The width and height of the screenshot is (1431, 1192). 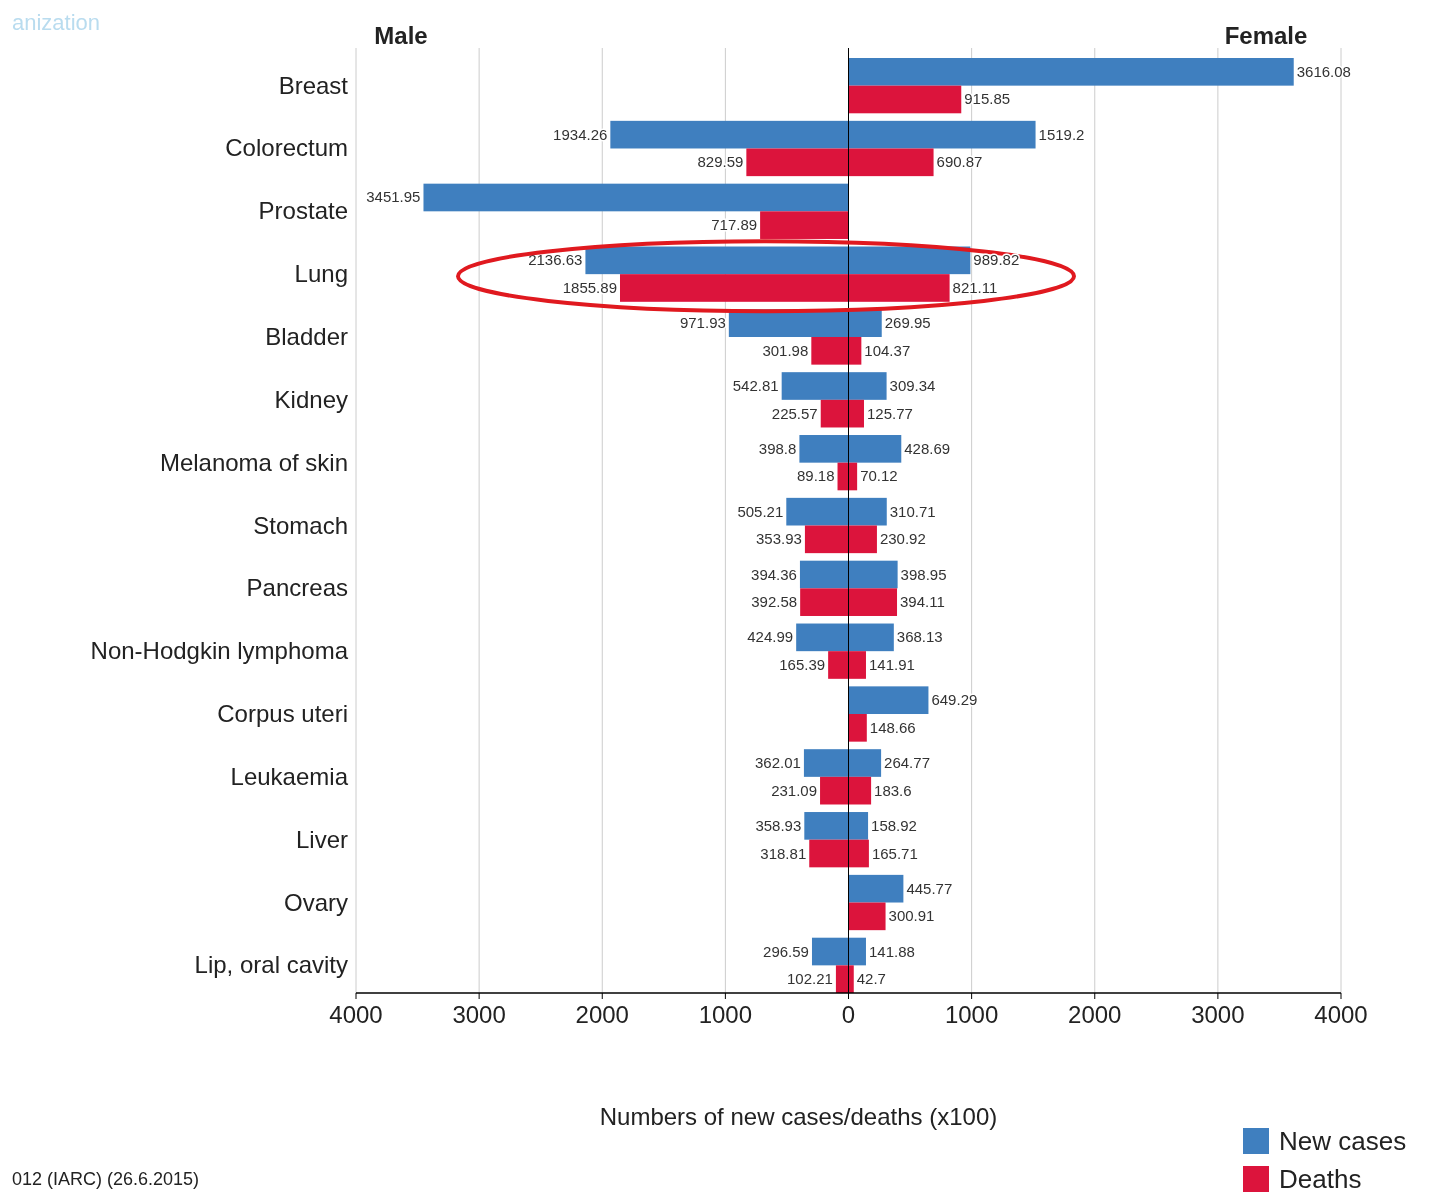 What do you see at coordinates (286, 148) in the screenshot?
I see `y-tick-label: Colorectum` at bounding box center [286, 148].